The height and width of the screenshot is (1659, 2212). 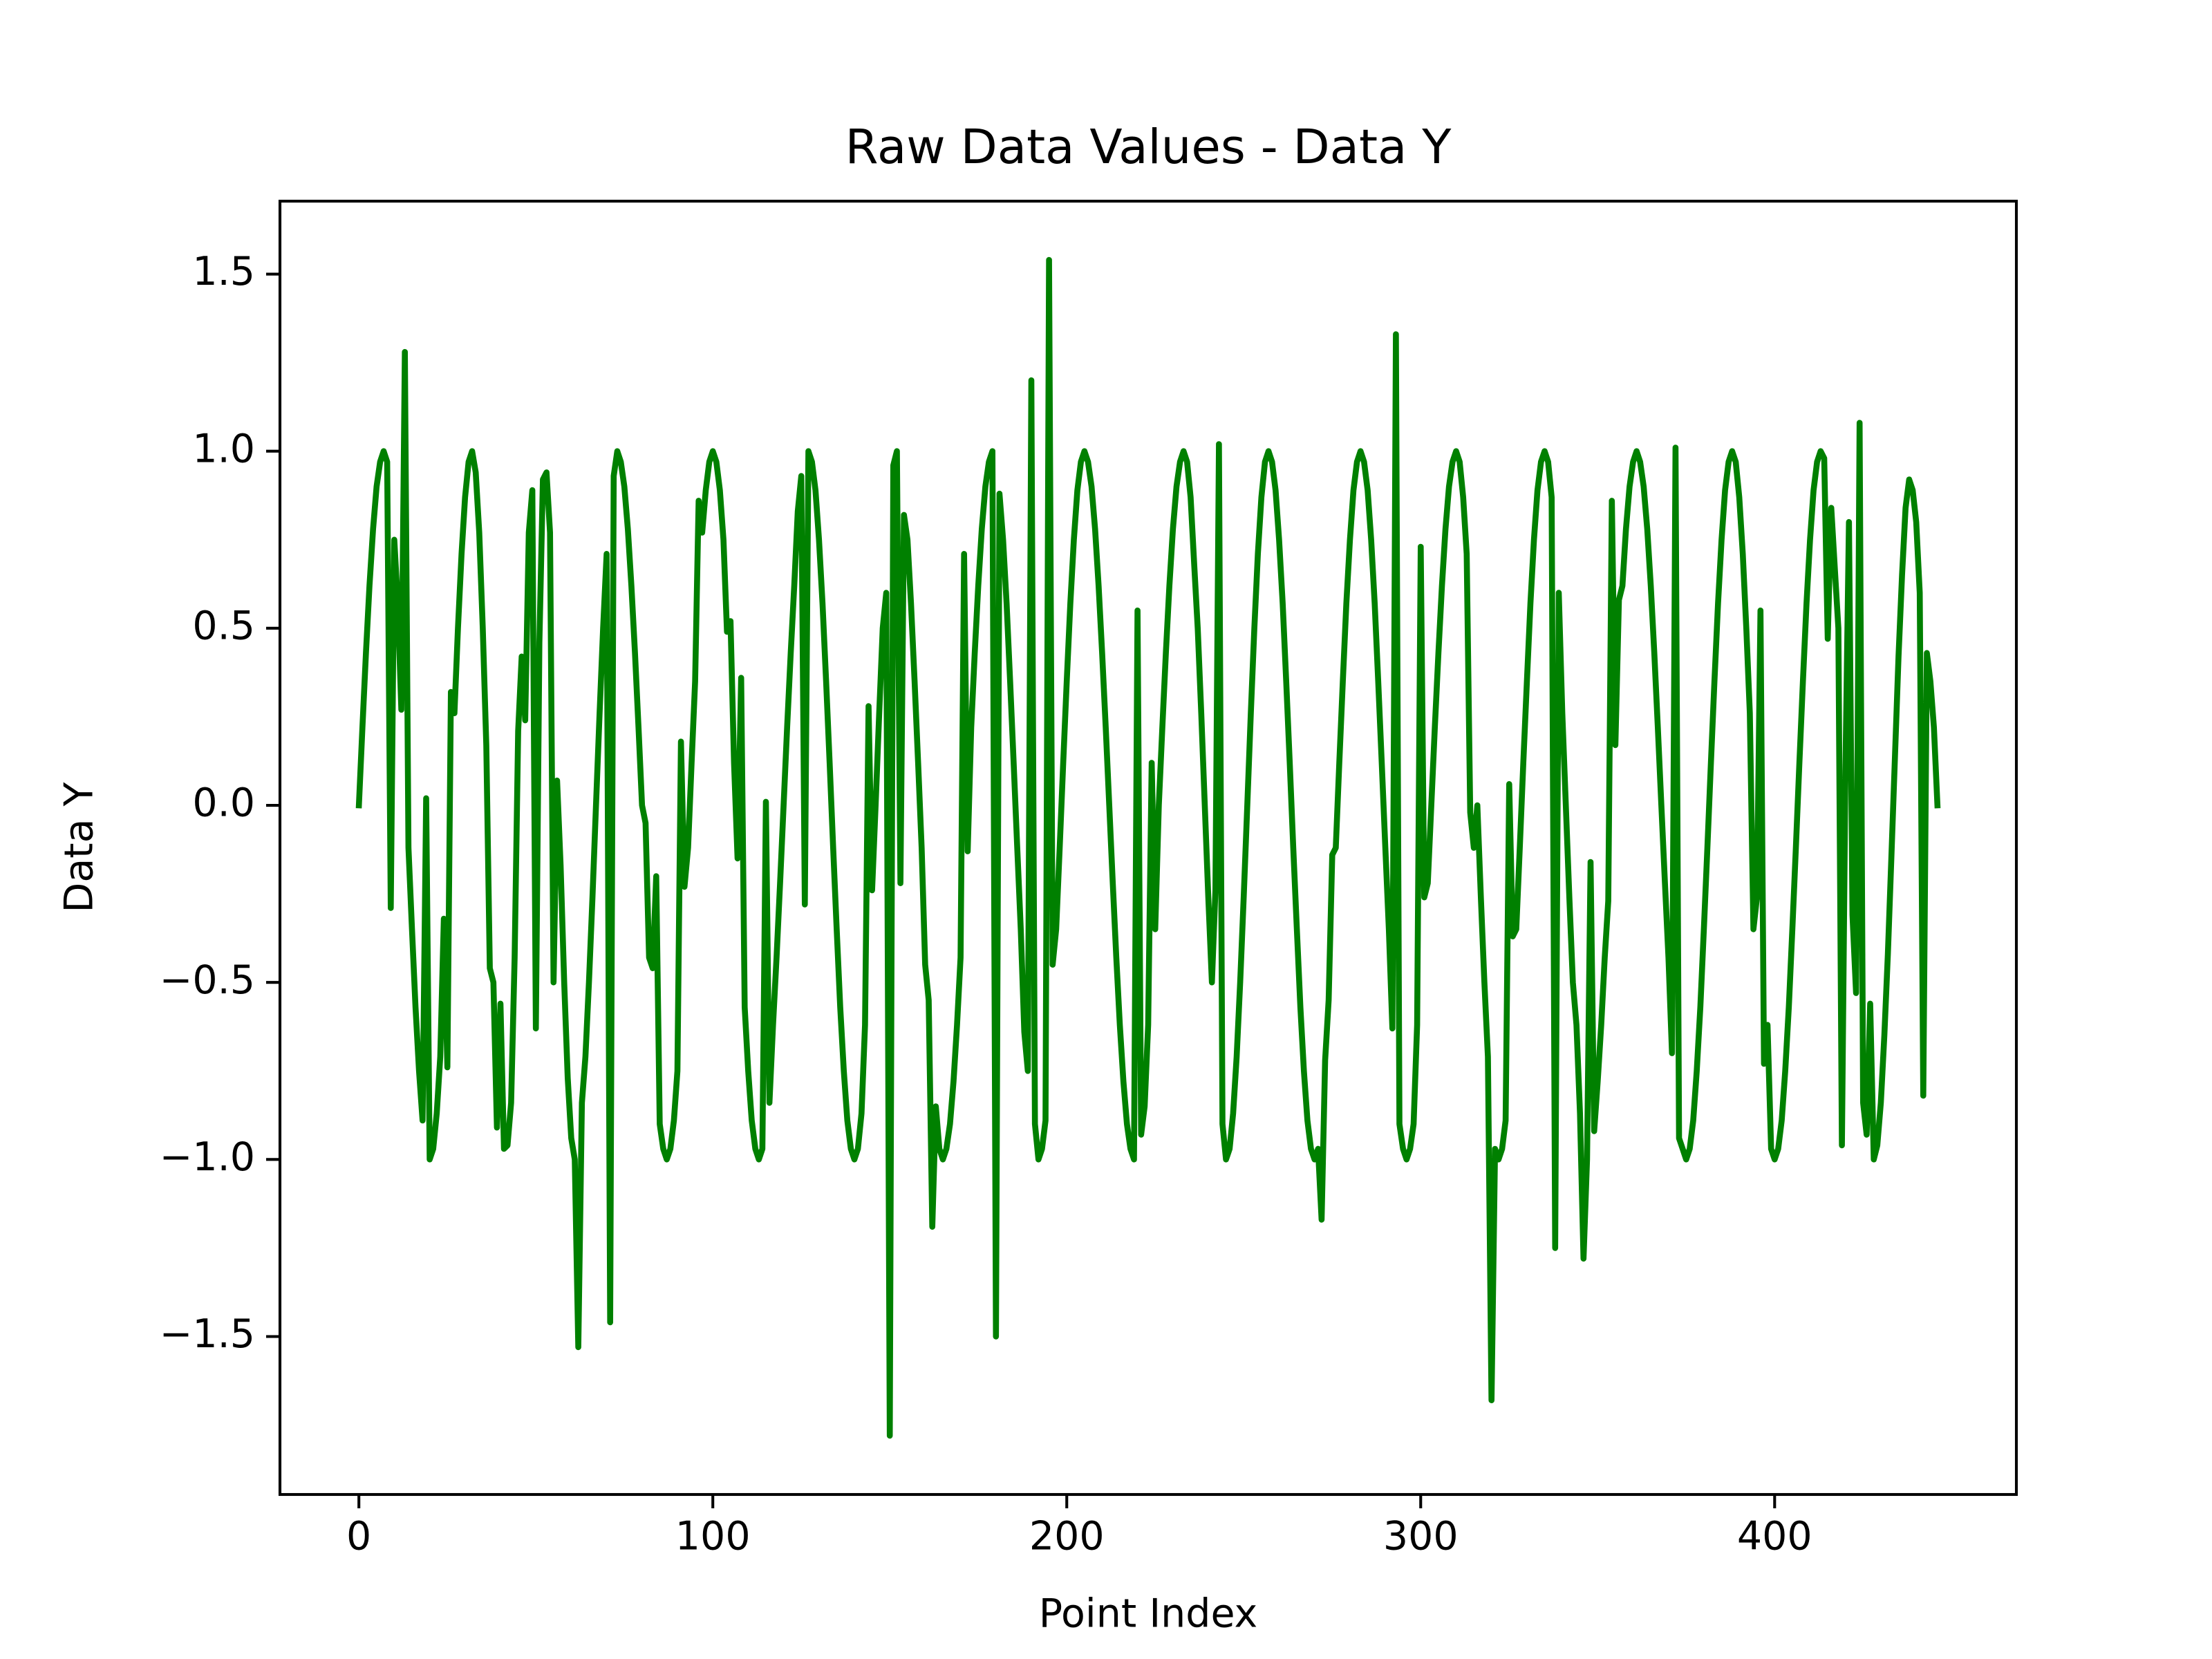 I want to click on y-tick-label: 1.0, so click(x=223, y=448).